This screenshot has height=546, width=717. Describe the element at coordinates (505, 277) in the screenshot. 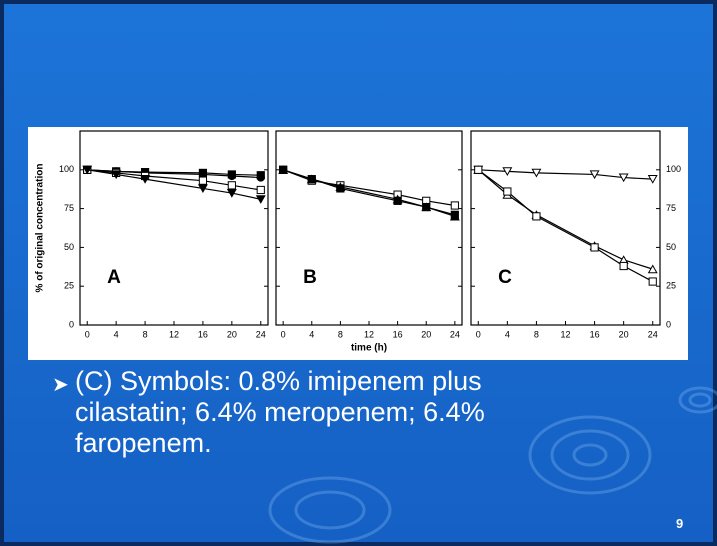

I see `panel-label: C` at that location.